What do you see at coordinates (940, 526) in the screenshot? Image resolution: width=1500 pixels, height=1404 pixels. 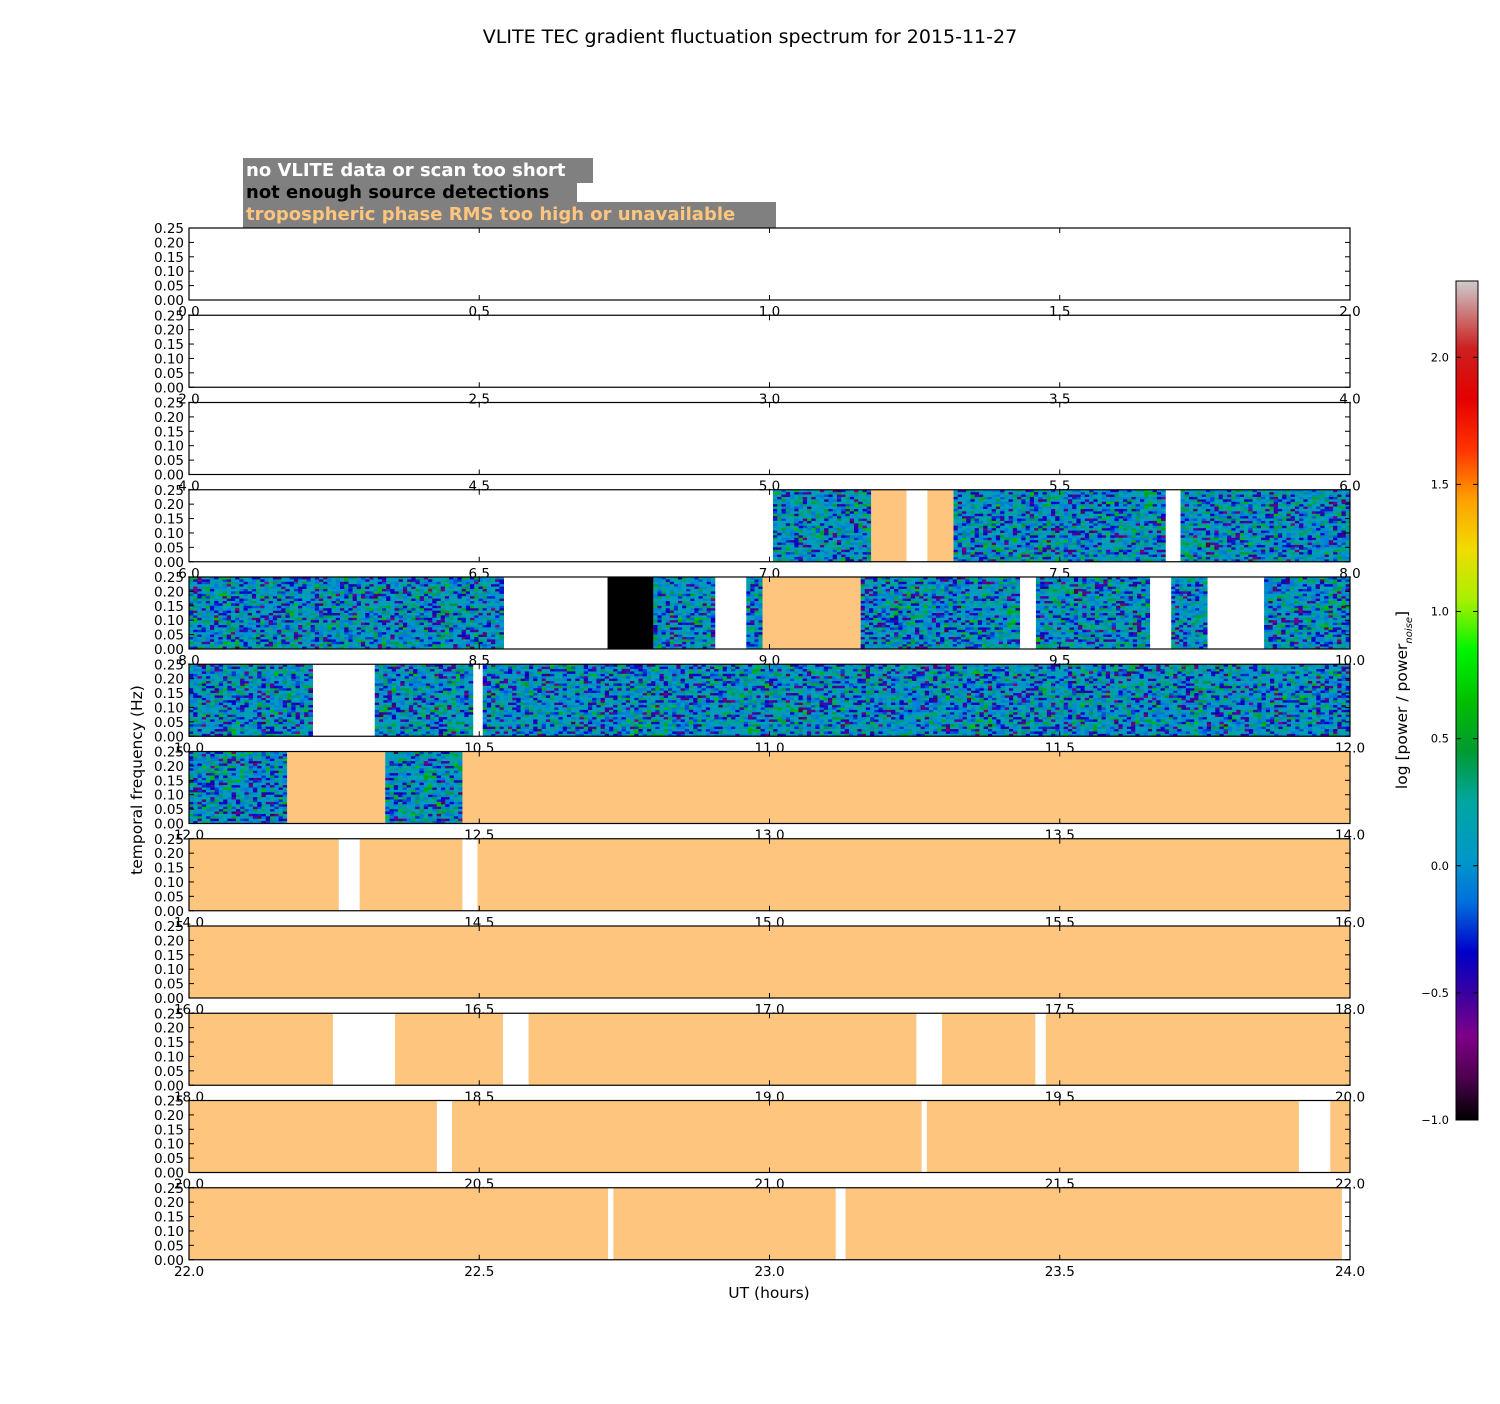 I see `segment-tropo` at bounding box center [940, 526].